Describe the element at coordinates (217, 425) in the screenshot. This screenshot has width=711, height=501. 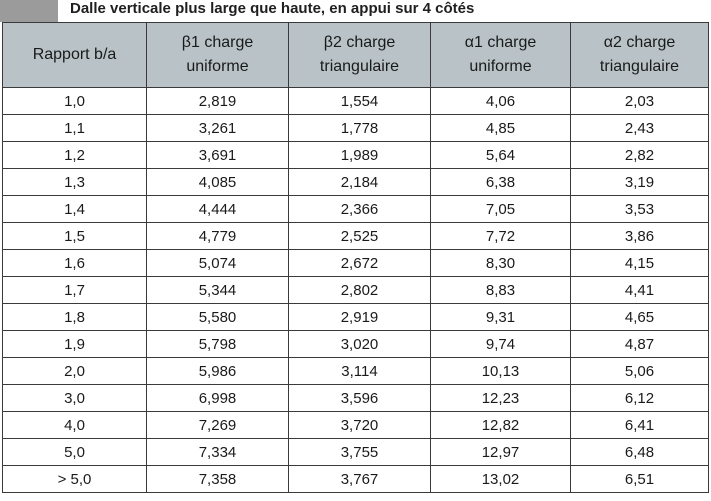
I see `cell-beta1-uniform: 7,269` at that location.